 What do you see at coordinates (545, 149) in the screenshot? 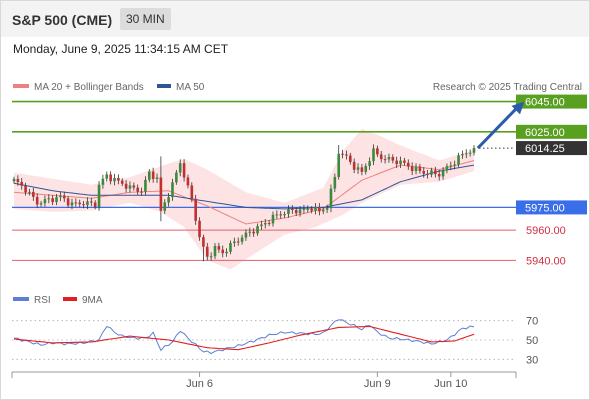
I see `level-label-6014-25: 6014.25` at bounding box center [545, 149].